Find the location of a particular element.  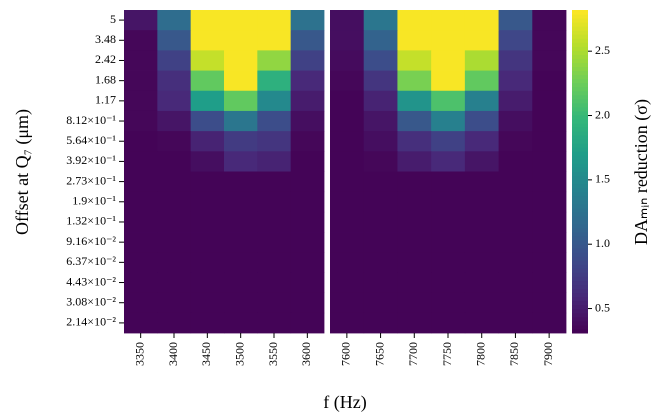

x-tick-label: 3350 is located at coordinates (139, 354).